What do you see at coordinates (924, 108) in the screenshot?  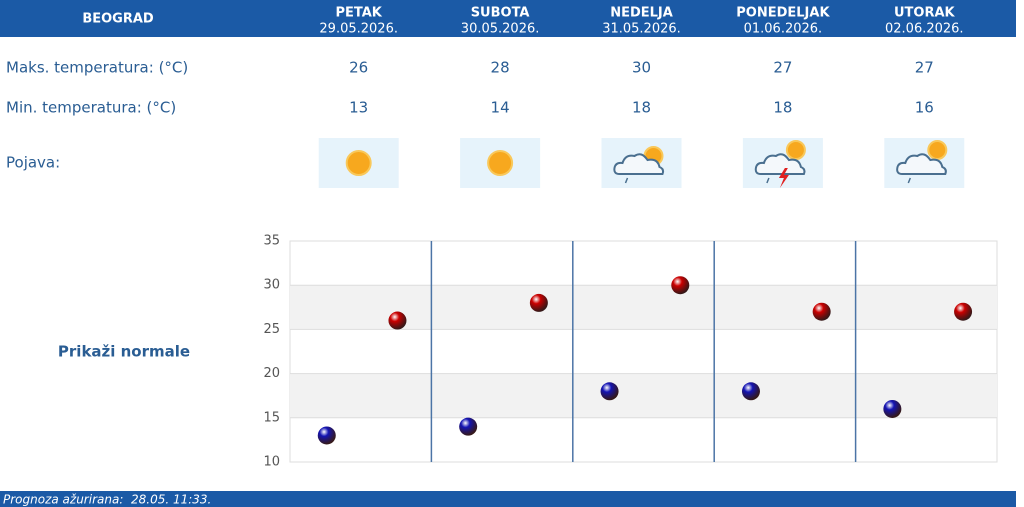 I see `temperature-value: 16` at bounding box center [924, 108].